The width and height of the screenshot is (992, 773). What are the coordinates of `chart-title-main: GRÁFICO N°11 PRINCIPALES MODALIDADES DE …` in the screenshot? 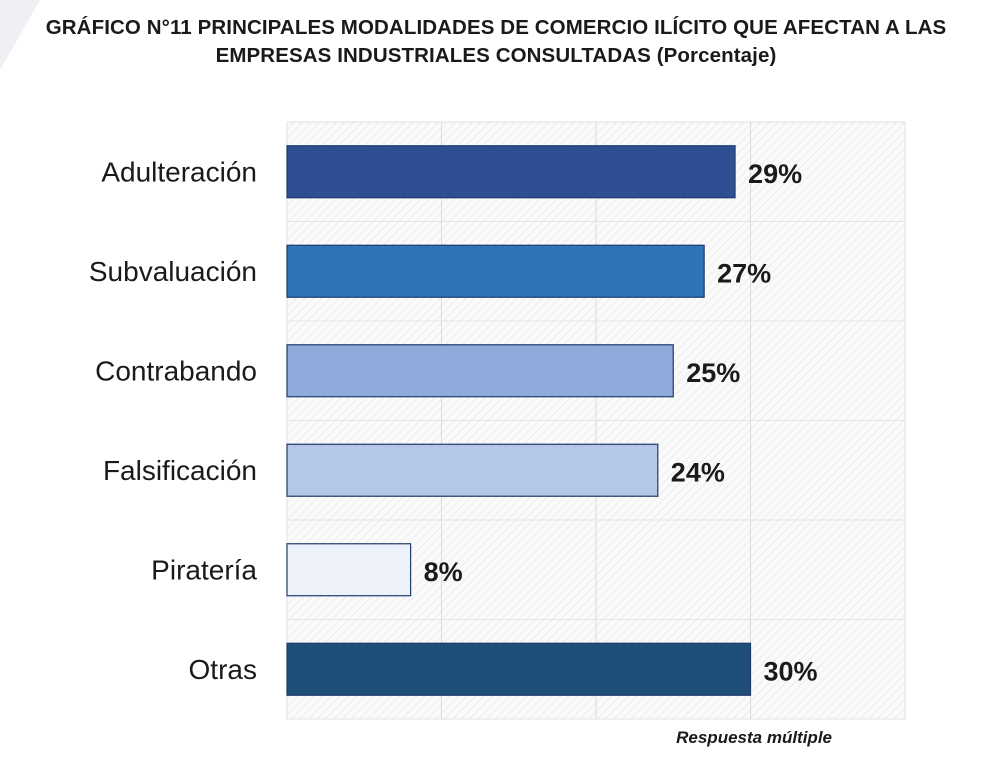 It's located at (496, 41).